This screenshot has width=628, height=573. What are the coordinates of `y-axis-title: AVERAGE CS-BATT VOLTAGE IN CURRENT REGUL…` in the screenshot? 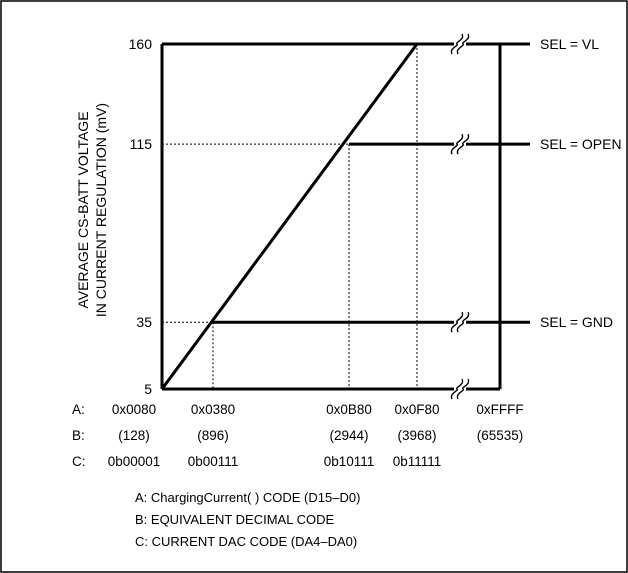 It's located at (92, 210).